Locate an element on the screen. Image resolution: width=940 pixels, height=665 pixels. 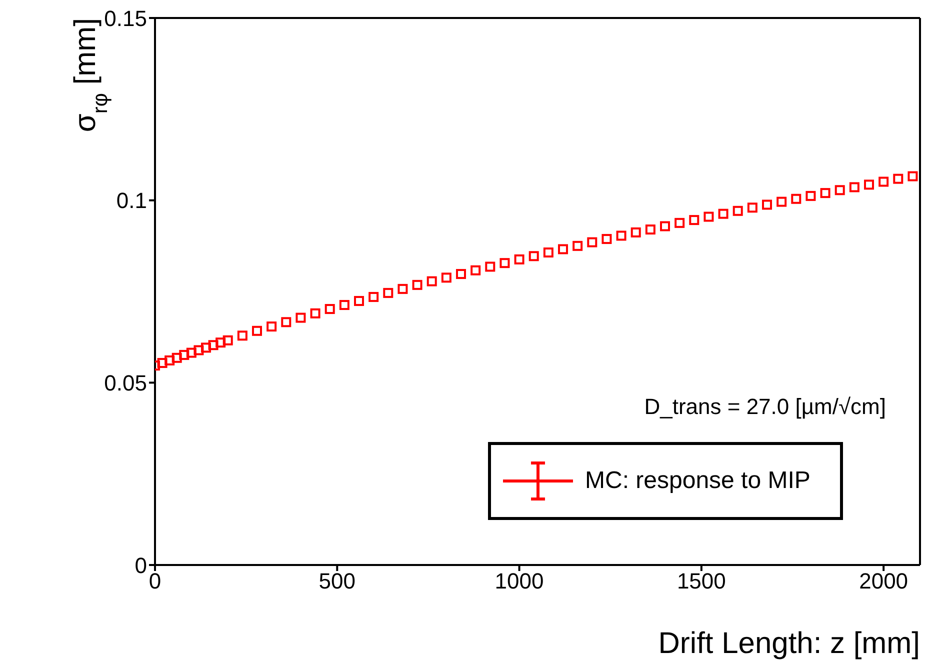
x-tick-label: 1000 is located at coordinates (519, 581).